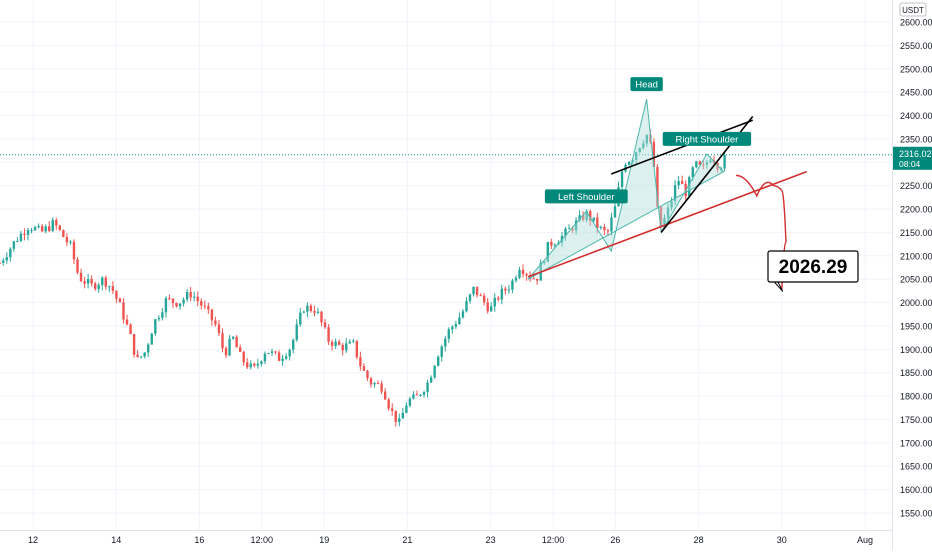  Describe the element at coordinates (916, 186) in the screenshot. I see `price-tick-label: 2250.00` at that location.